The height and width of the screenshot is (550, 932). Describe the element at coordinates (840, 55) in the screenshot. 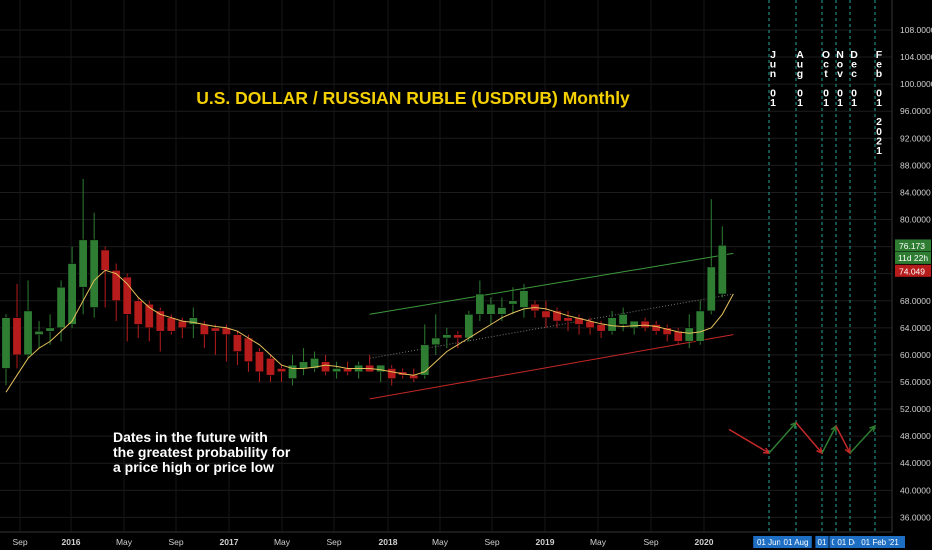

I see `future-date-char: N` at that location.